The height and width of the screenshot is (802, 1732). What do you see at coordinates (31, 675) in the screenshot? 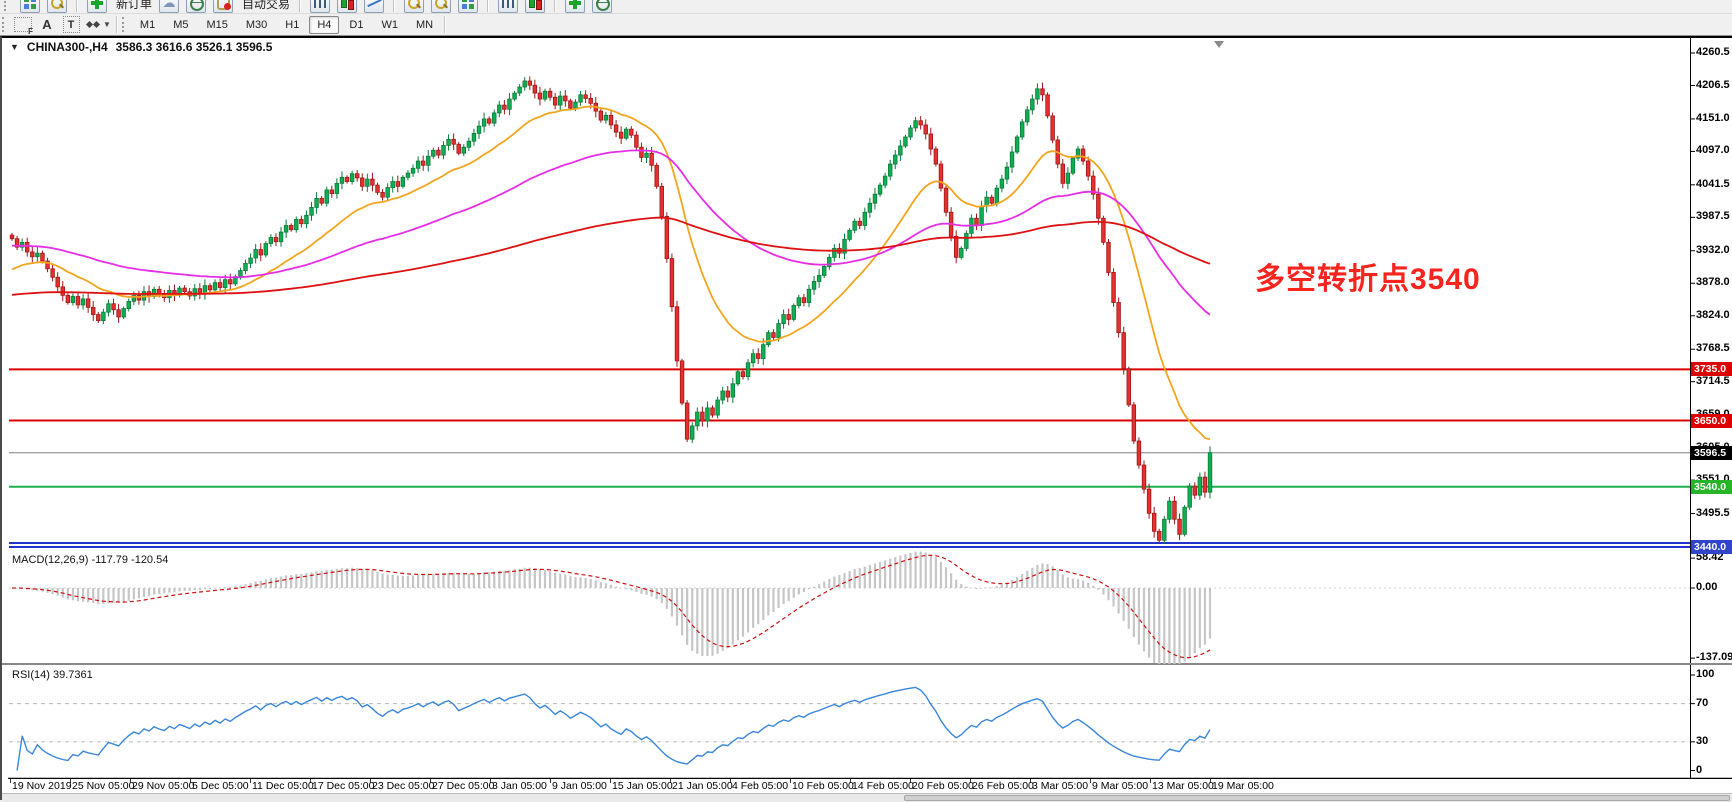
I see `rsi-title: RSI(14)` at bounding box center [31, 675].